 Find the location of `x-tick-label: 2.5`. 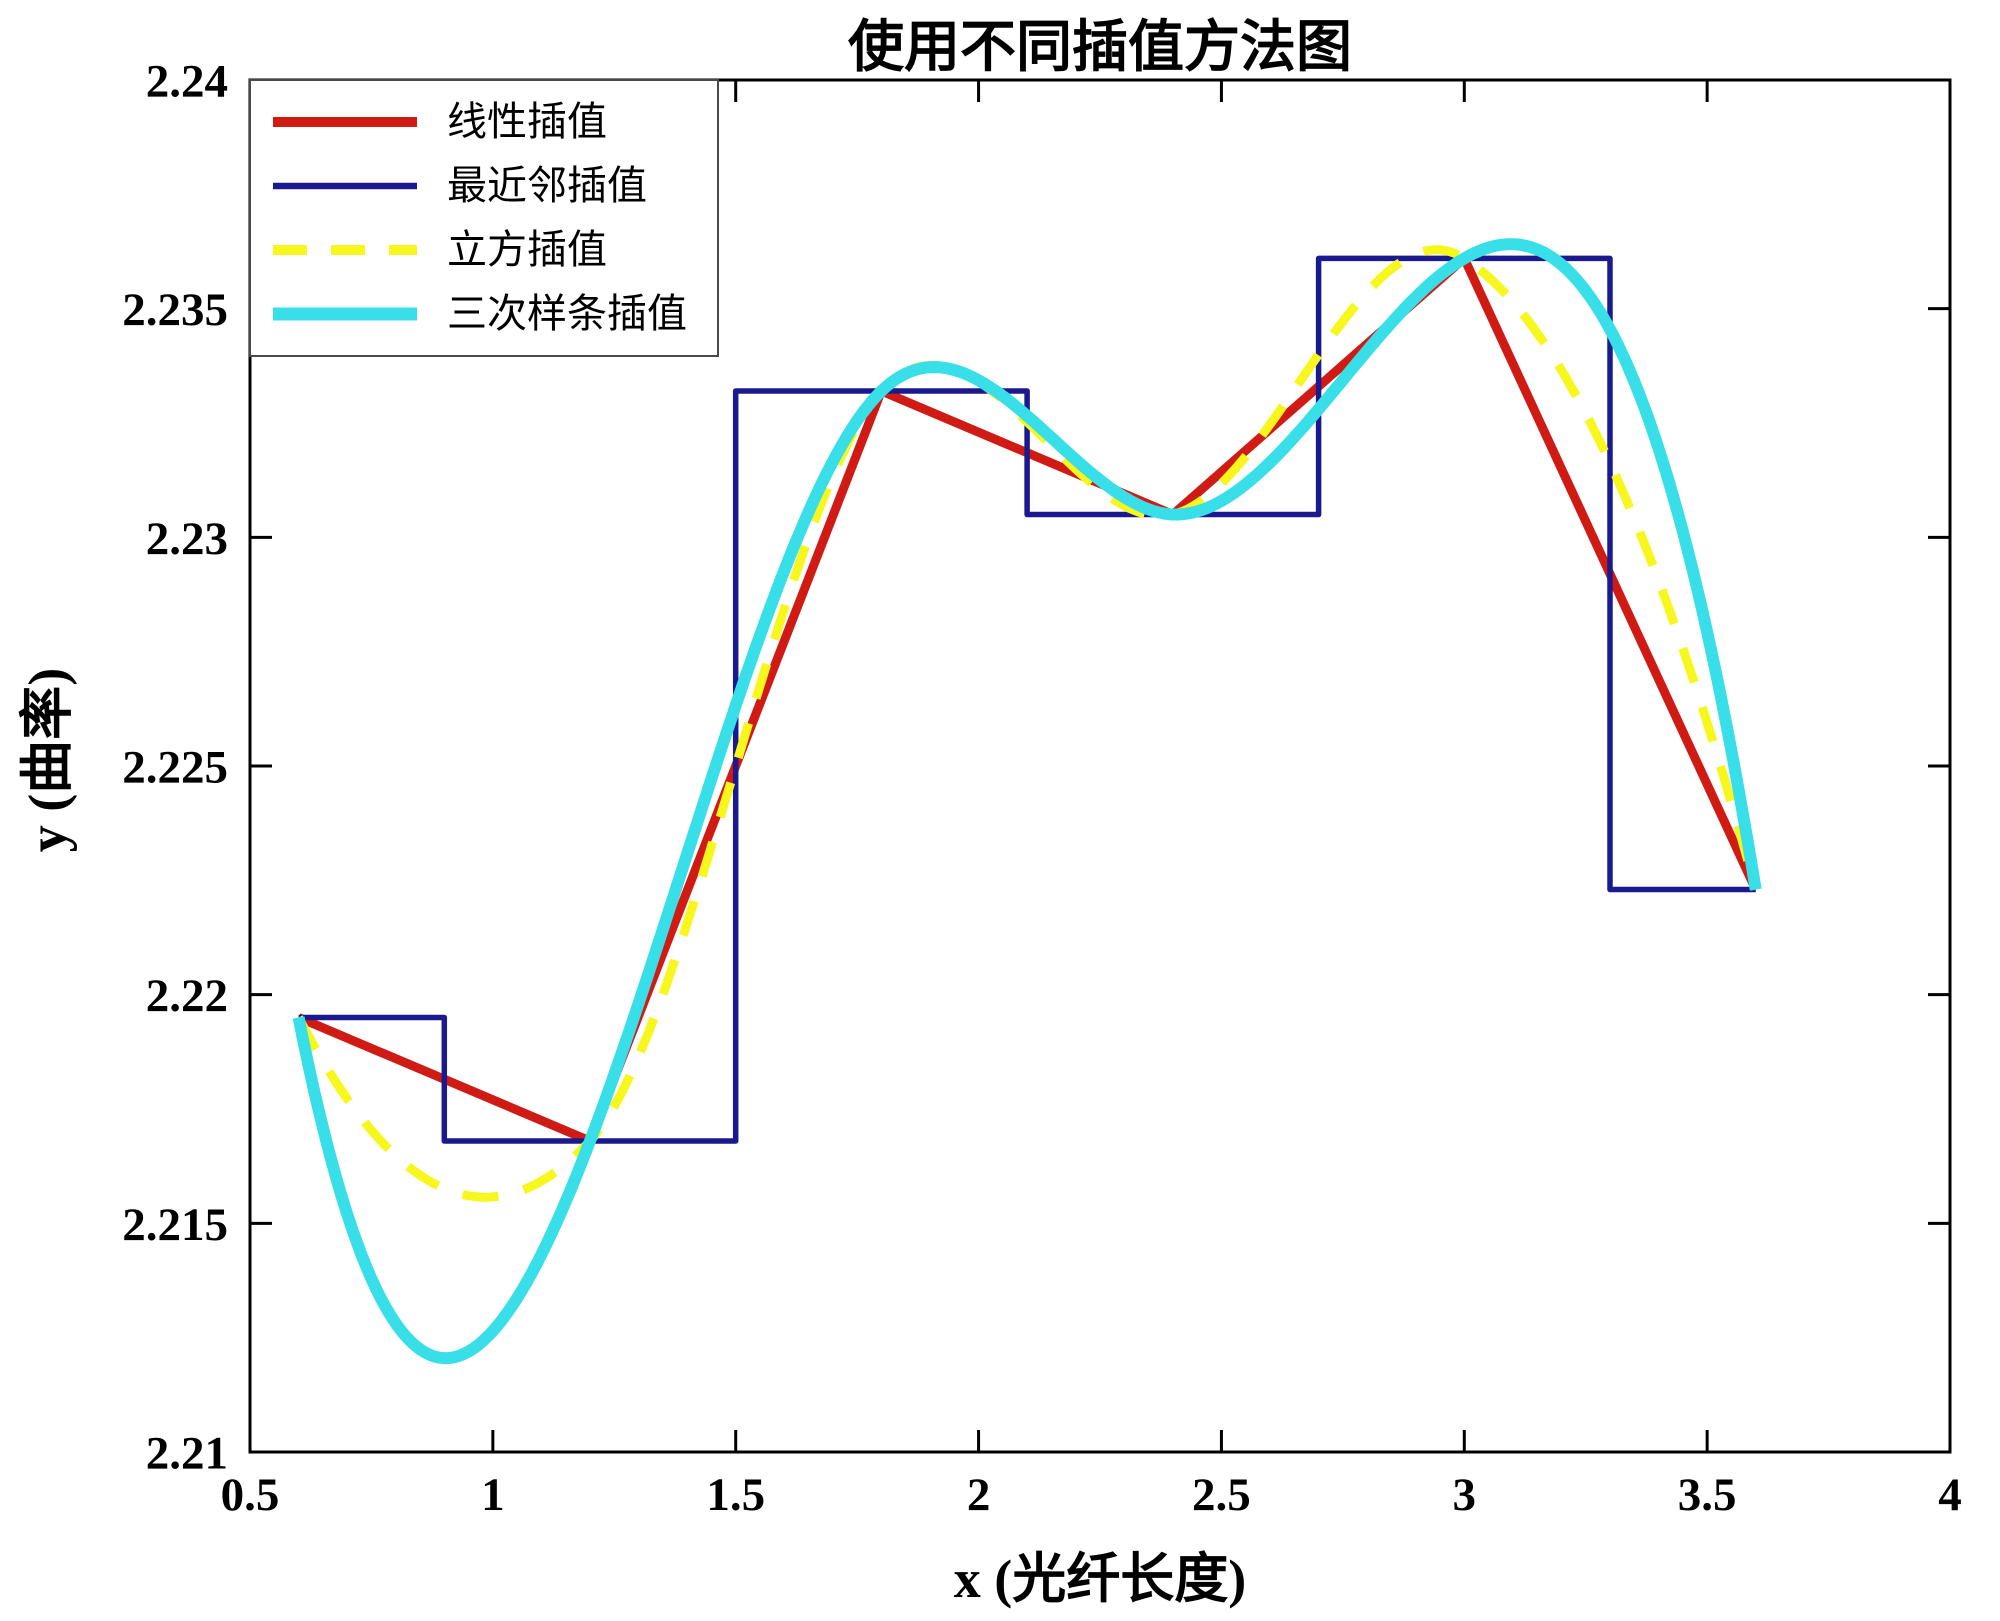

x-tick-label: 2.5 is located at coordinates (1221, 1495).